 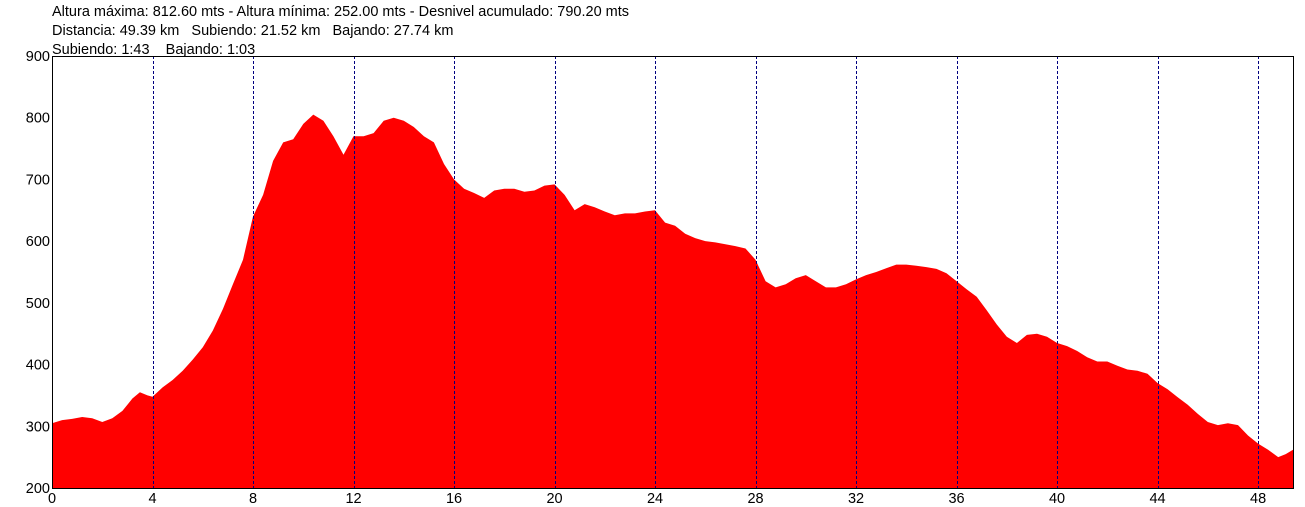 I want to click on y-tick-label-600: 600, so click(x=38, y=242).